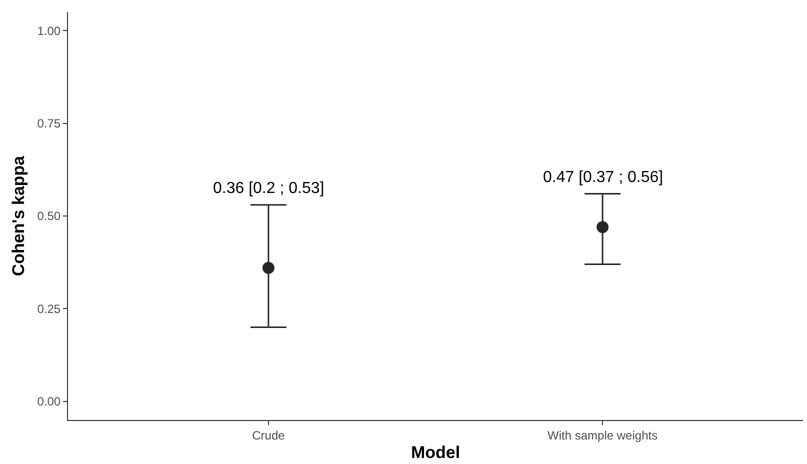 Image resolution: width=807 pixels, height=464 pixels. Describe the element at coordinates (49, 123) in the screenshot. I see `y-tick-label: 0.75` at that location.